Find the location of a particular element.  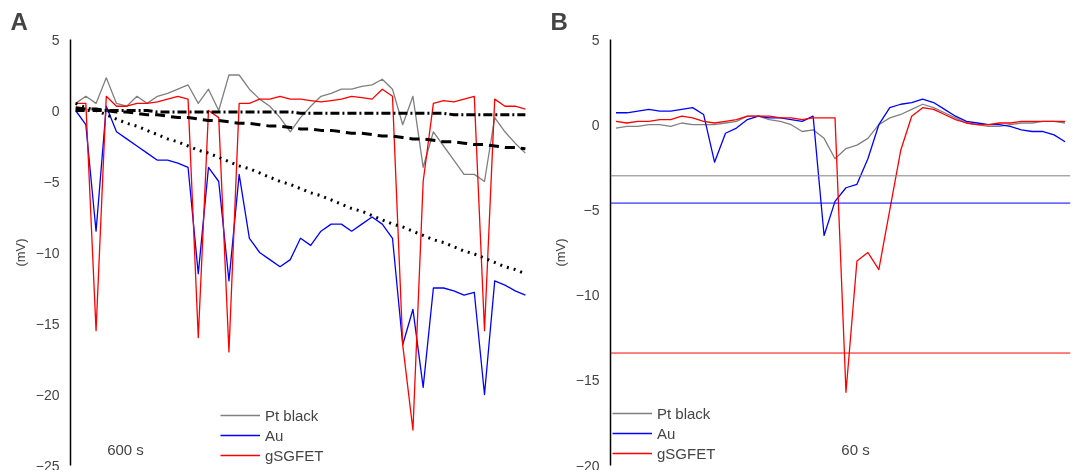

annotation: 600 s is located at coordinates (125, 449).